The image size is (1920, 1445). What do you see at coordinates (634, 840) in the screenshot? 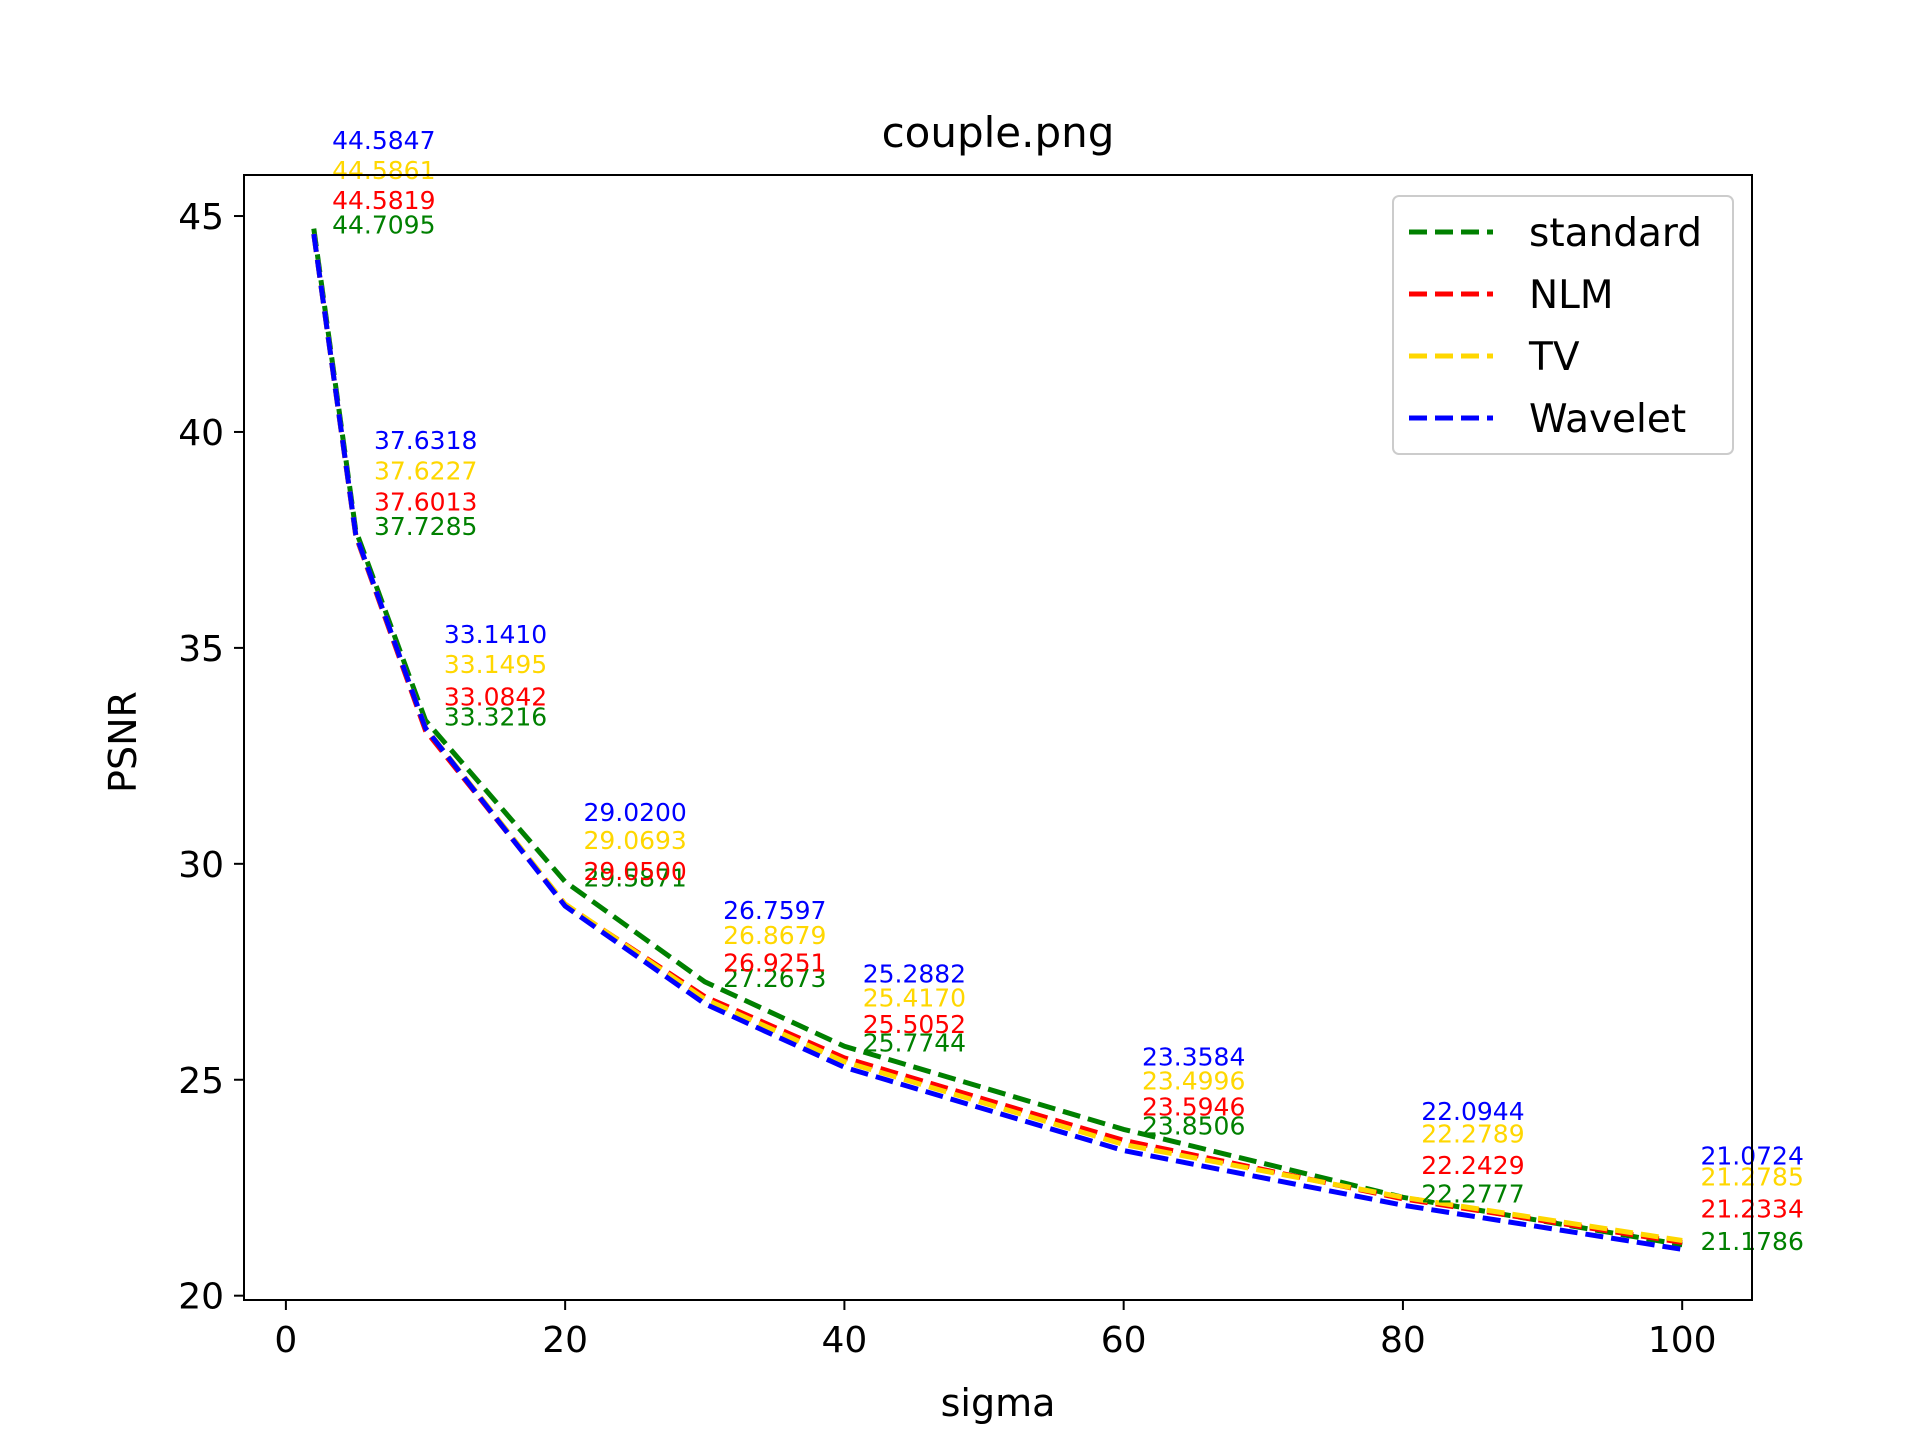
I see `data-label-tv: 29.0693` at bounding box center [634, 840].